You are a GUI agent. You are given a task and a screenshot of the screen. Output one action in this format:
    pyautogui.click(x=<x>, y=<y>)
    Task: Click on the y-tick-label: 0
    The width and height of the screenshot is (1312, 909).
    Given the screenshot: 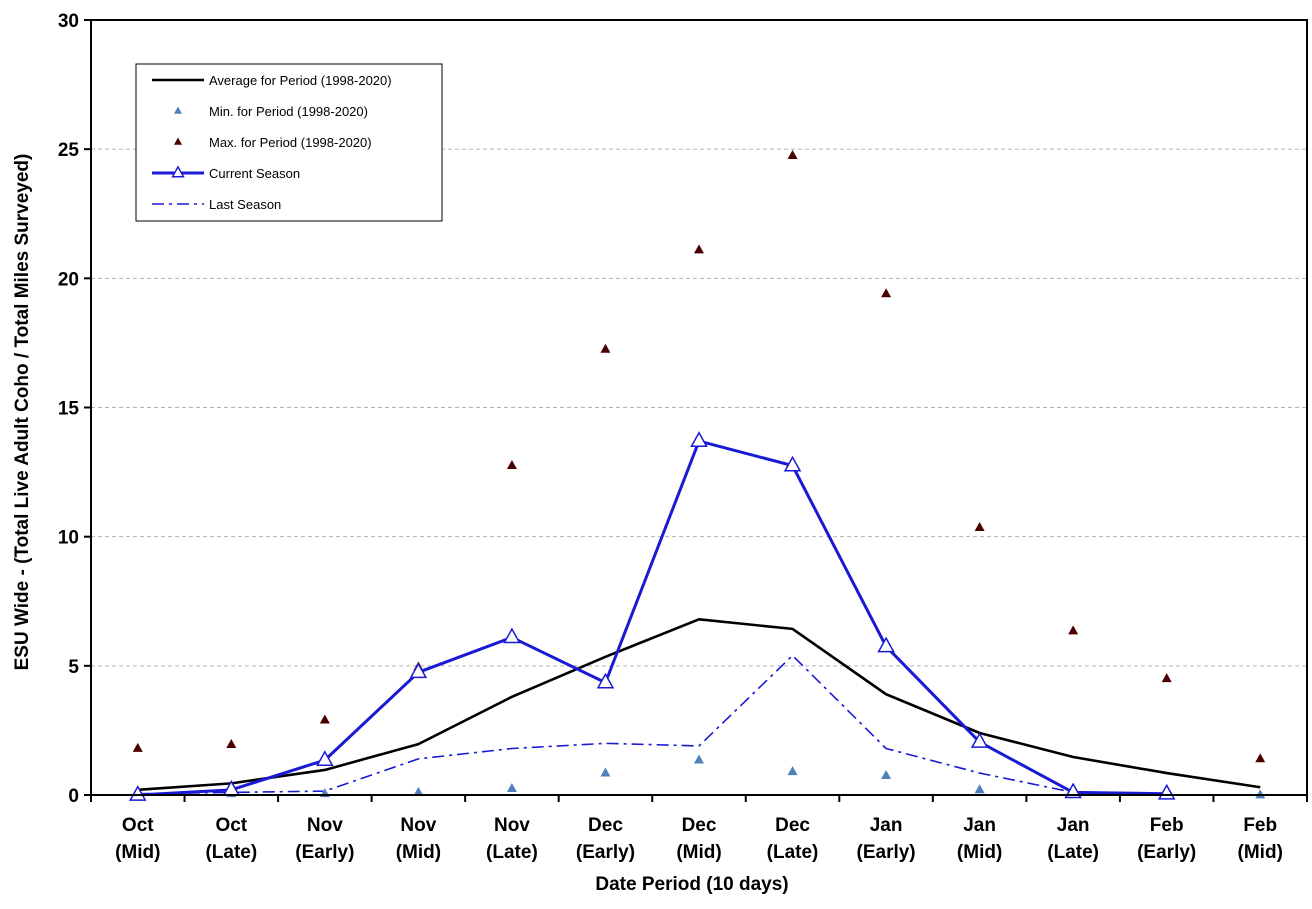 What is the action you would take?
    pyautogui.click(x=73, y=796)
    